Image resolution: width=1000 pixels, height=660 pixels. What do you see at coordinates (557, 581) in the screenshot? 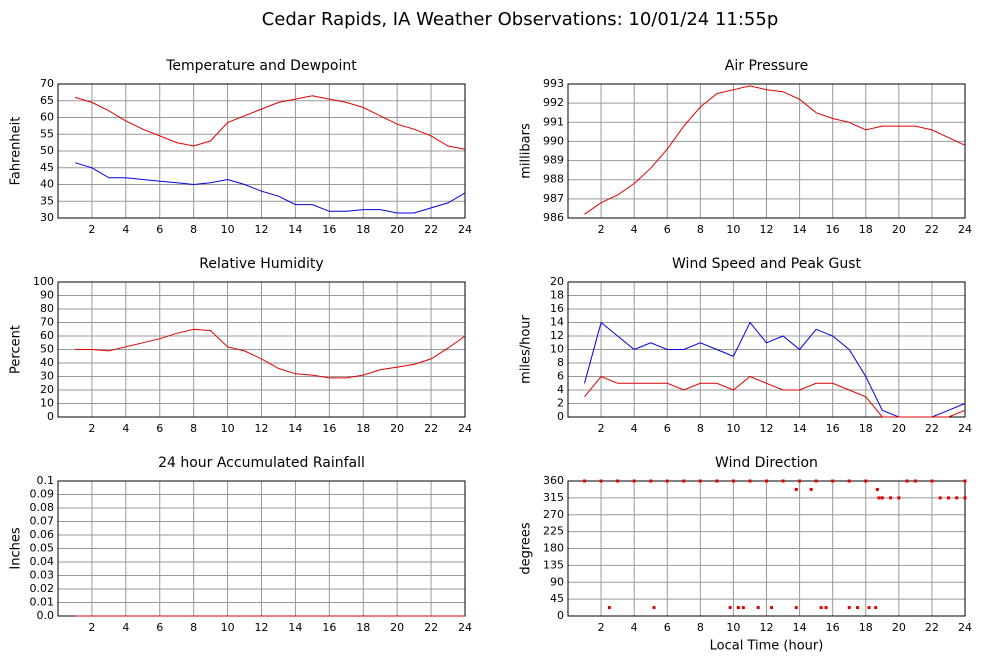
I see `y-tick-label: 90` at bounding box center [557, 581].